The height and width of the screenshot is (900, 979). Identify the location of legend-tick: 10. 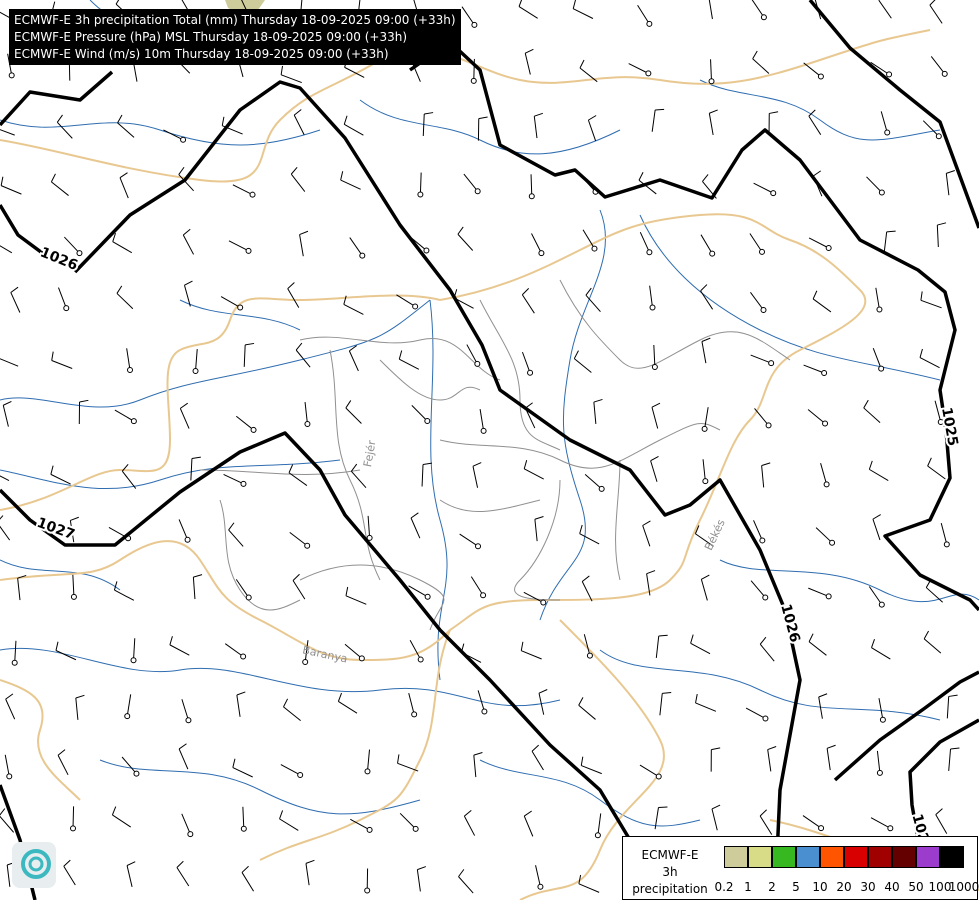
(820, 887).